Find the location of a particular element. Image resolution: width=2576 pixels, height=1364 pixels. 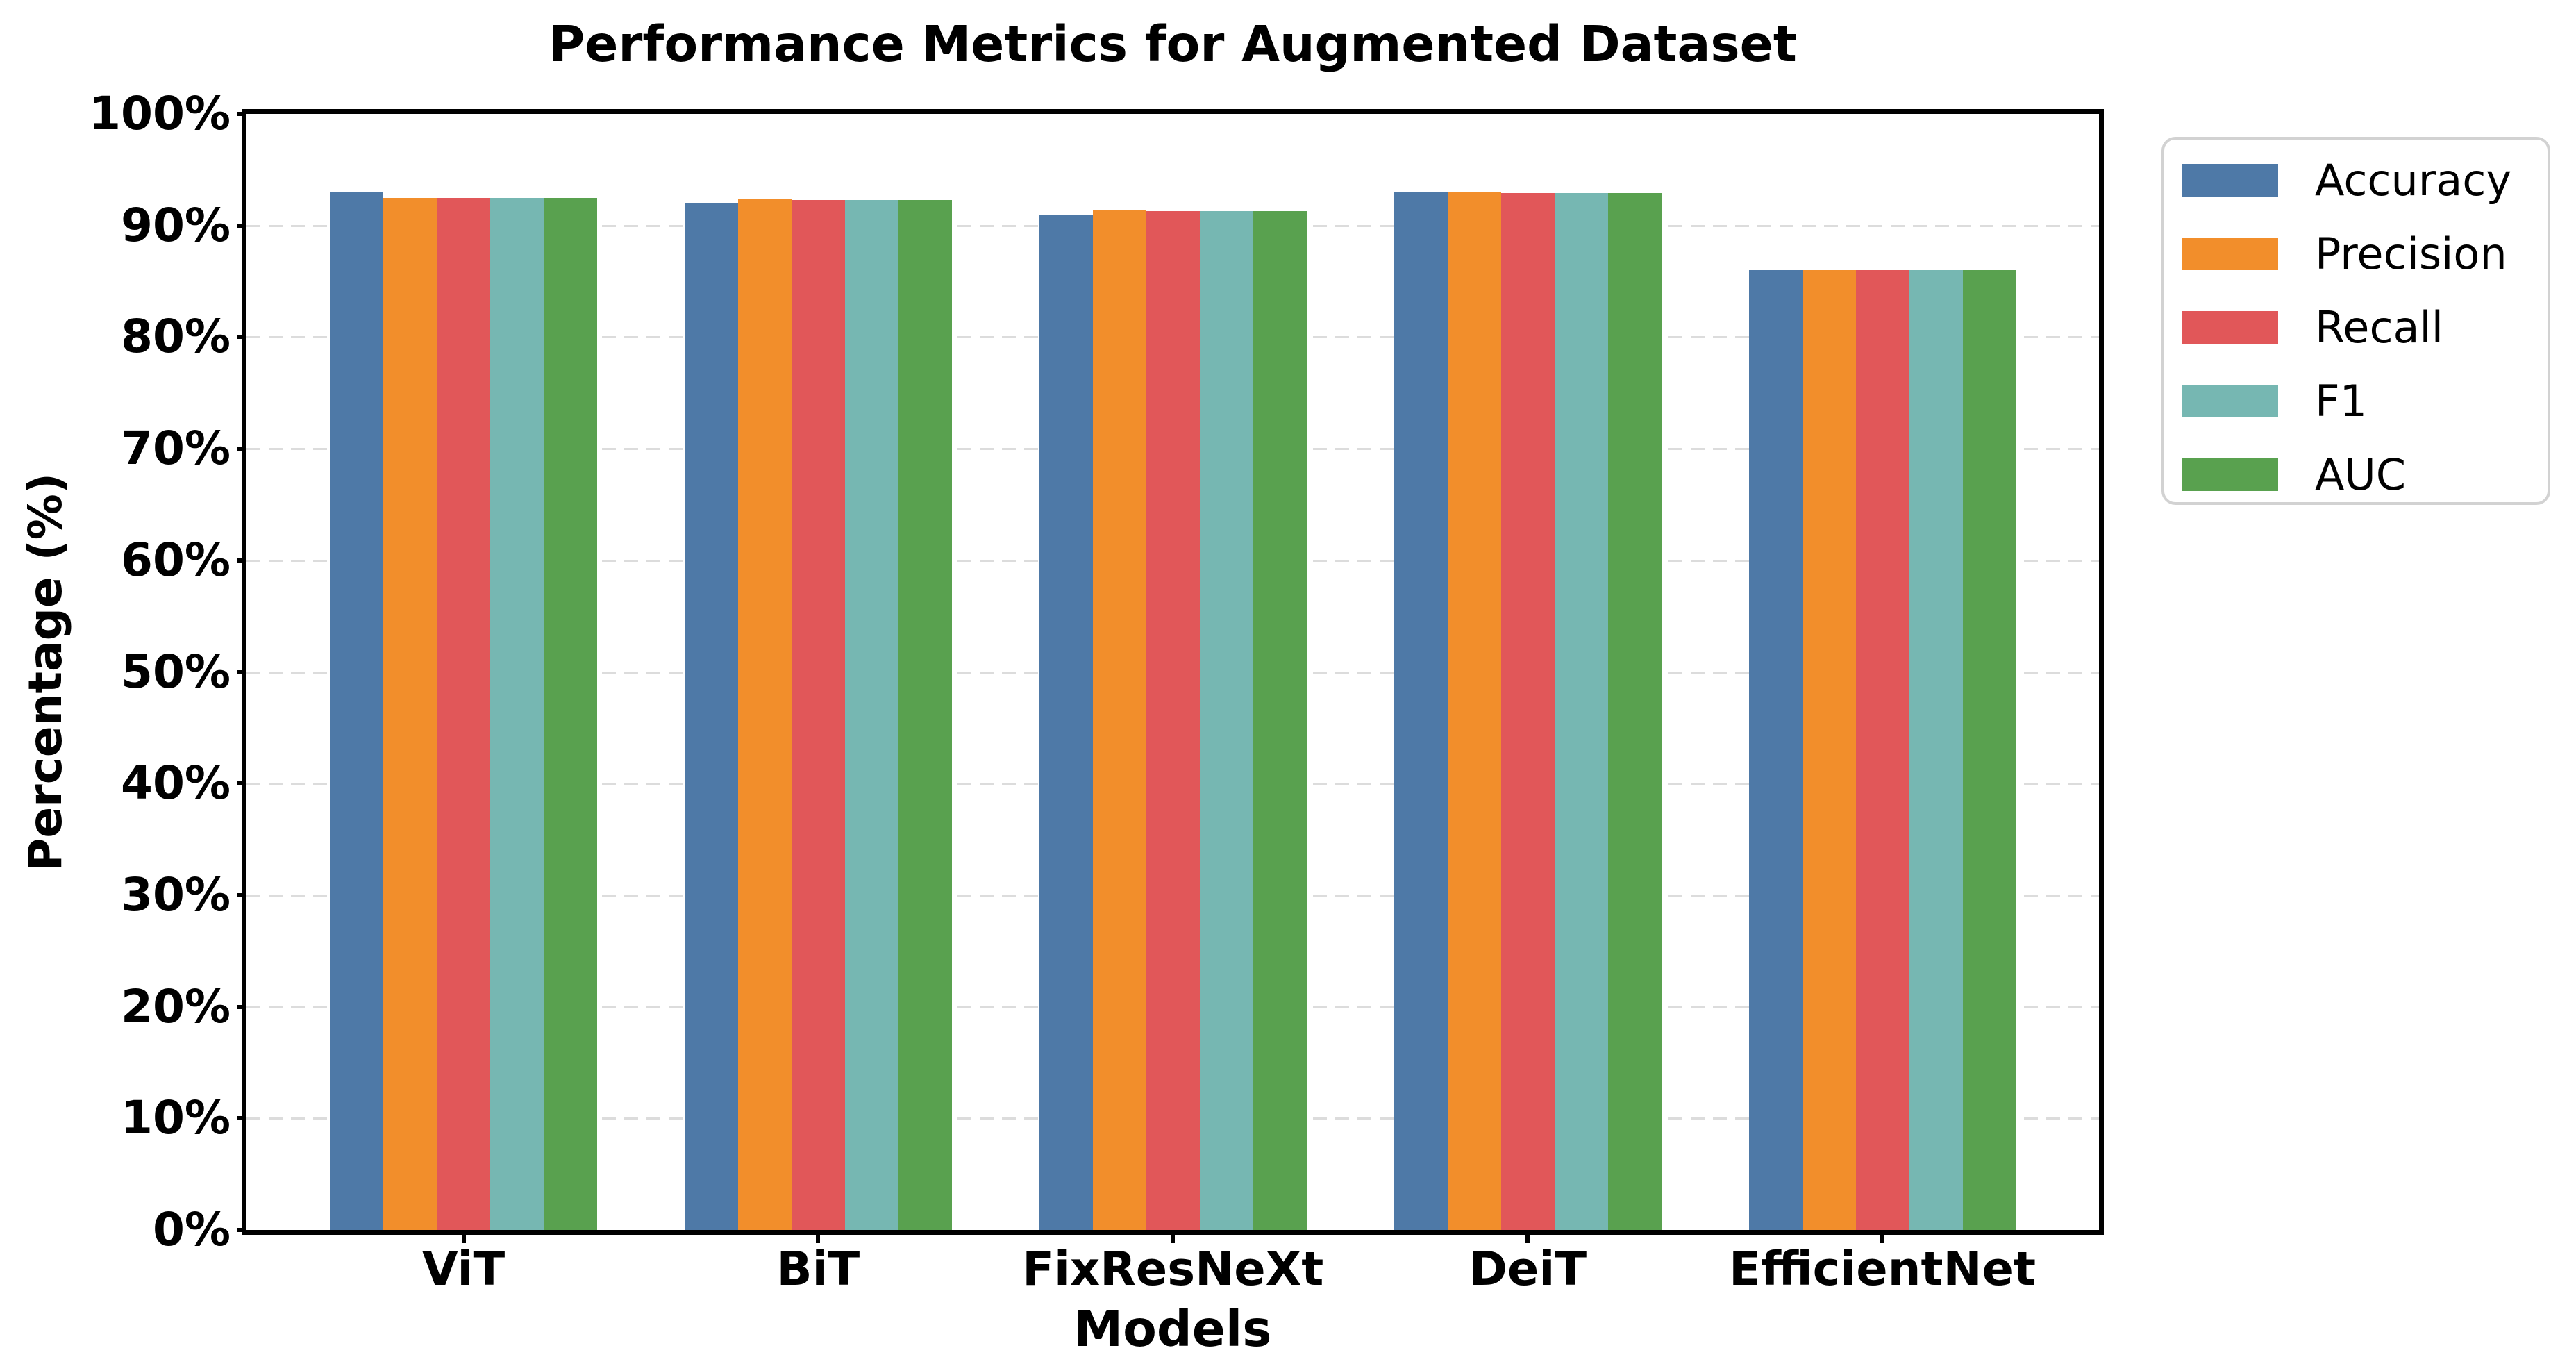

legend-item-AUC: AUC is located at coordinates (2365, 475).